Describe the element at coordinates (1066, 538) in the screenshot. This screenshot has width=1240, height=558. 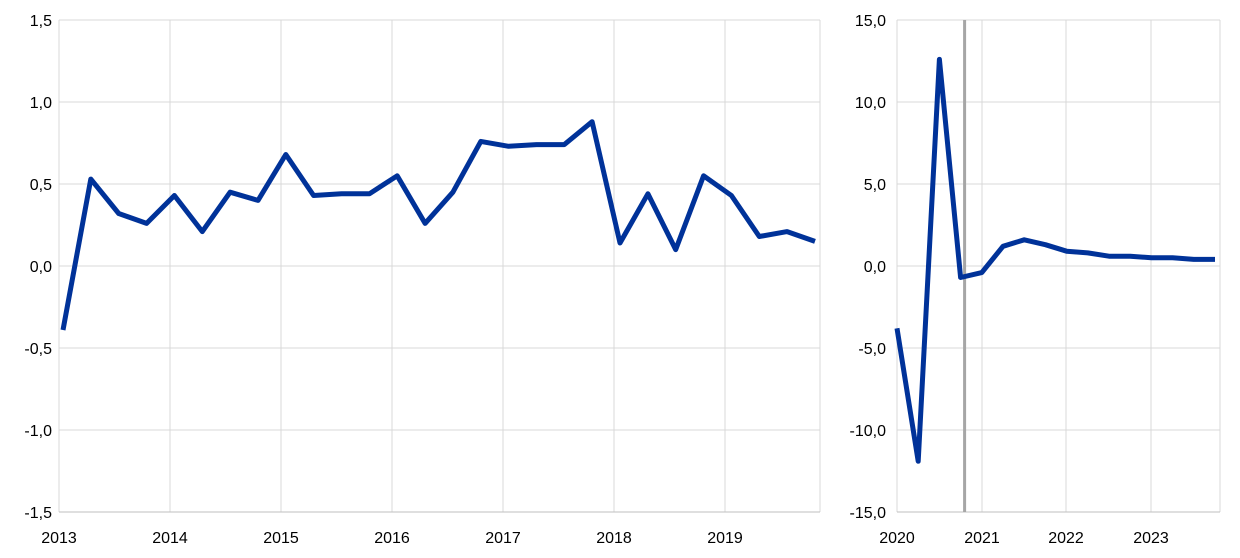
I see `x-tick-label: 2022` at that location.